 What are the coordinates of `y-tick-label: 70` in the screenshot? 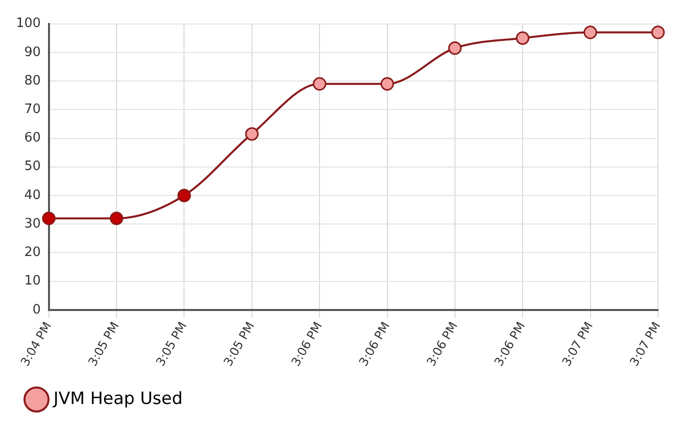 It's located at (32, 110).